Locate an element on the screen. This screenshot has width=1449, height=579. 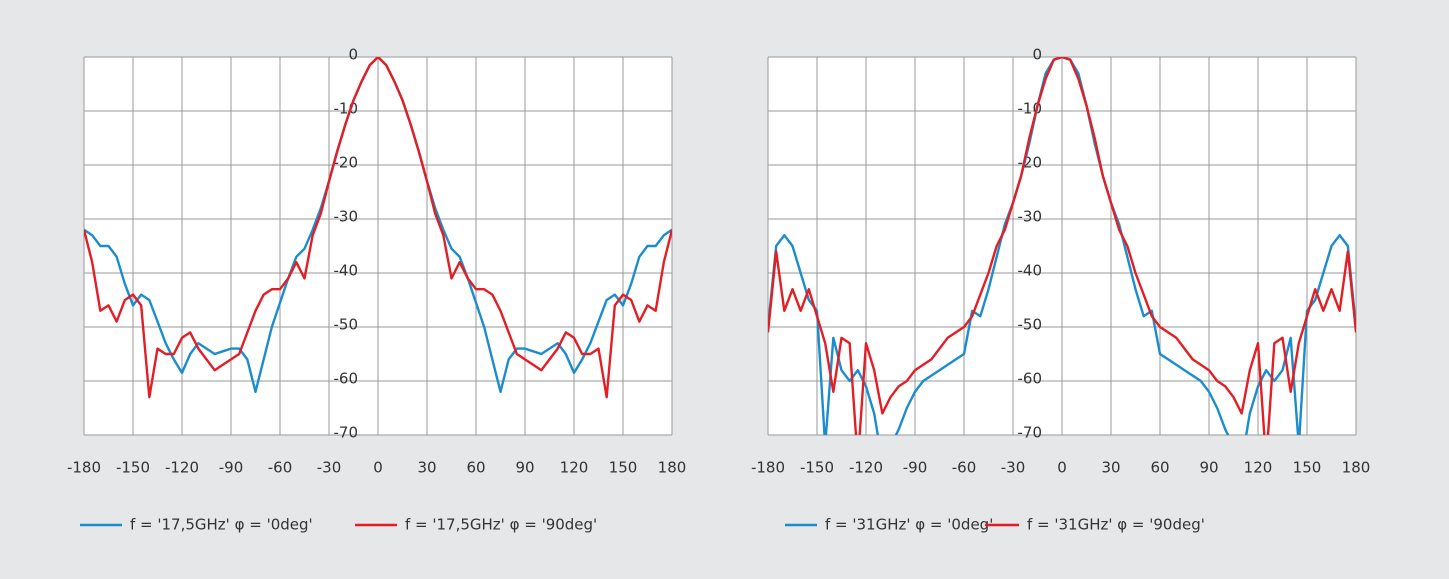
legend-label: f = '17,5GHz' φ = '0deg' is located at coordinates (221, 525).